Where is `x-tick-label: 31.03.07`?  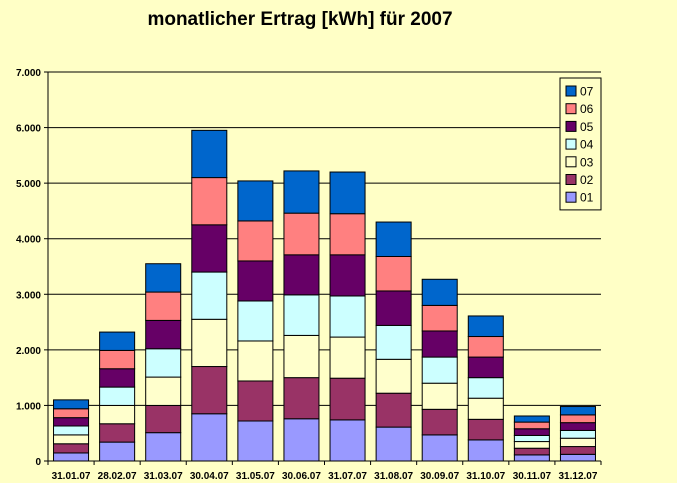
x-tick-label: 31.03.07 is located at coordinates (163, 476).